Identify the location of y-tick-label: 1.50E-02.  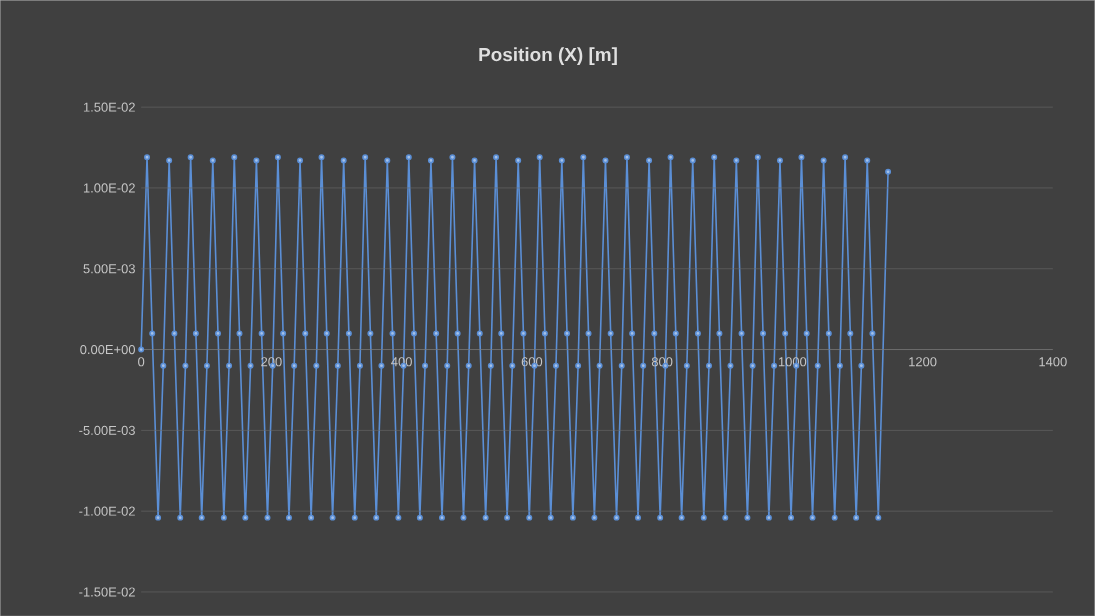
(109, 107).